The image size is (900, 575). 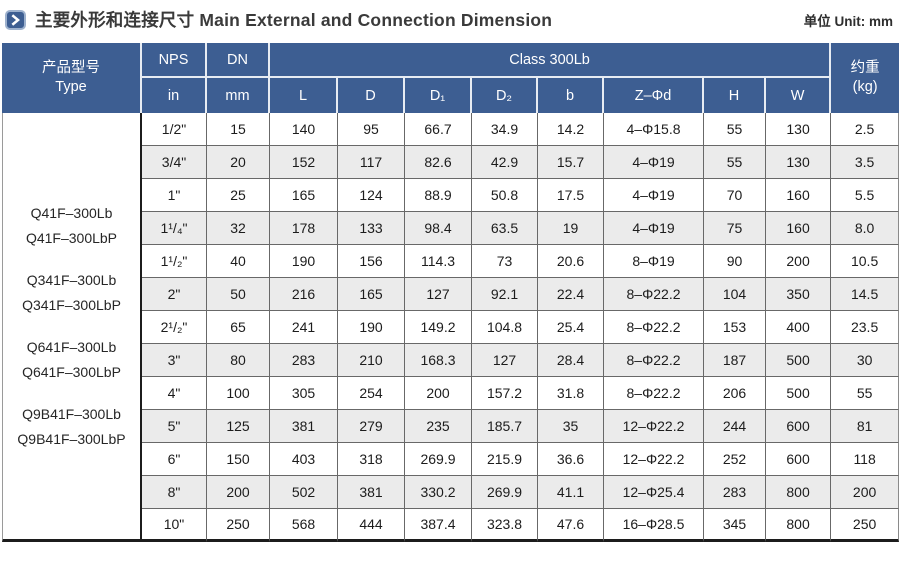 I want to click on col-header-D2: D₂, so click(x=505, y=95).